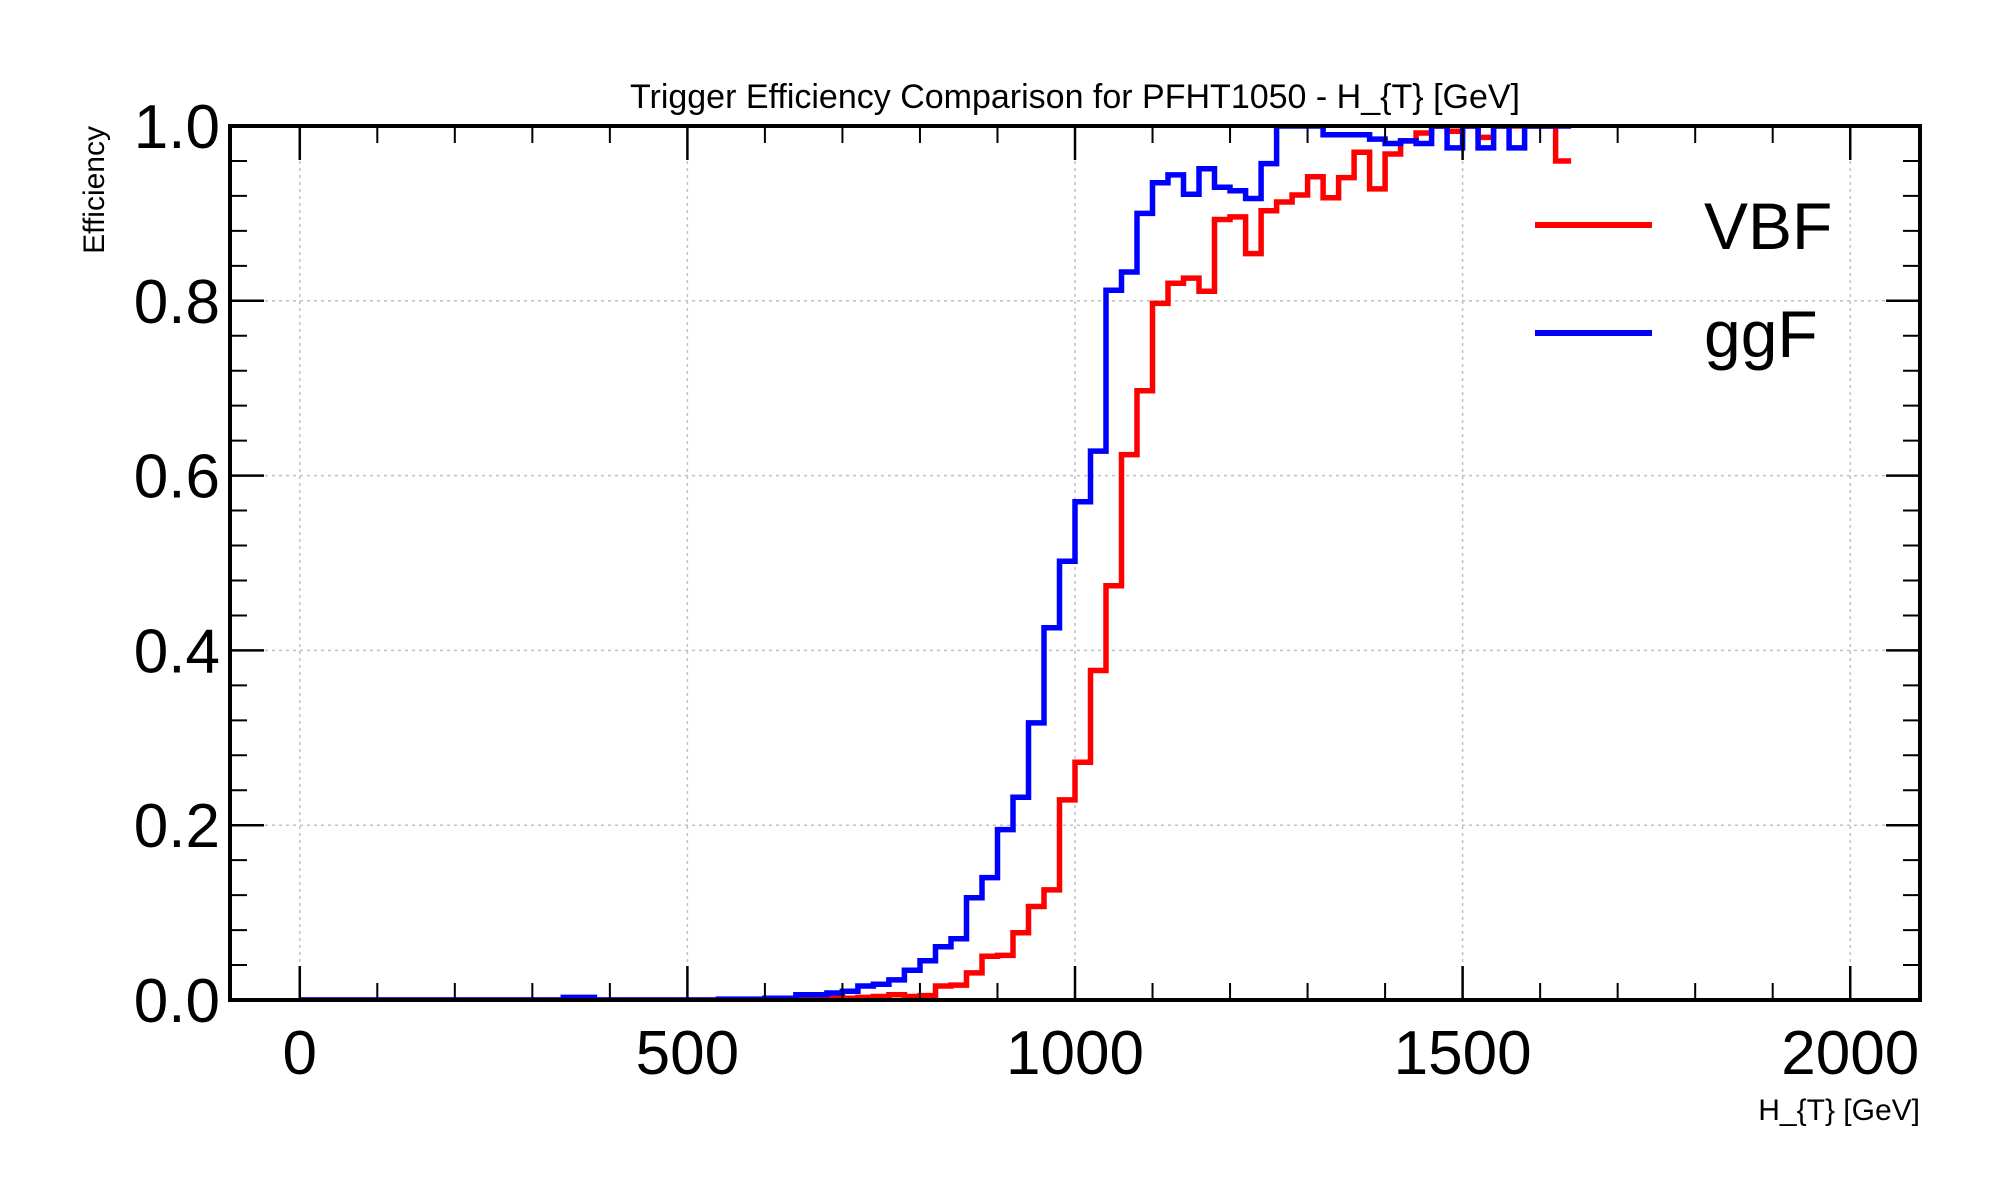 This screenshot has height=1200, width=2000. I want to click on x-tick-label: 0, so click(300, 1053).